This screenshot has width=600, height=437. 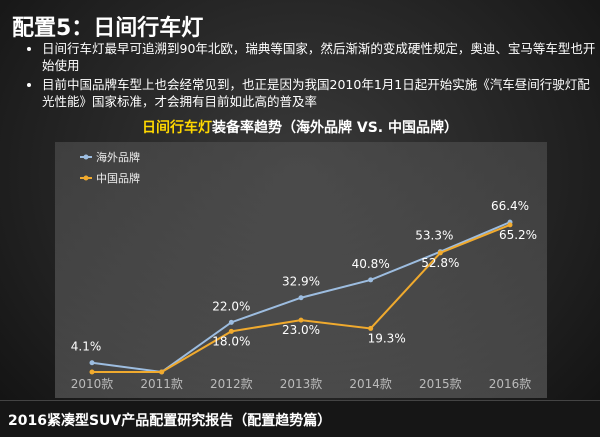 What do you see at coordinates (118, 178) in the screenshot?
I see `legend-label: 中国品牌` at bounding box center [118, 178].